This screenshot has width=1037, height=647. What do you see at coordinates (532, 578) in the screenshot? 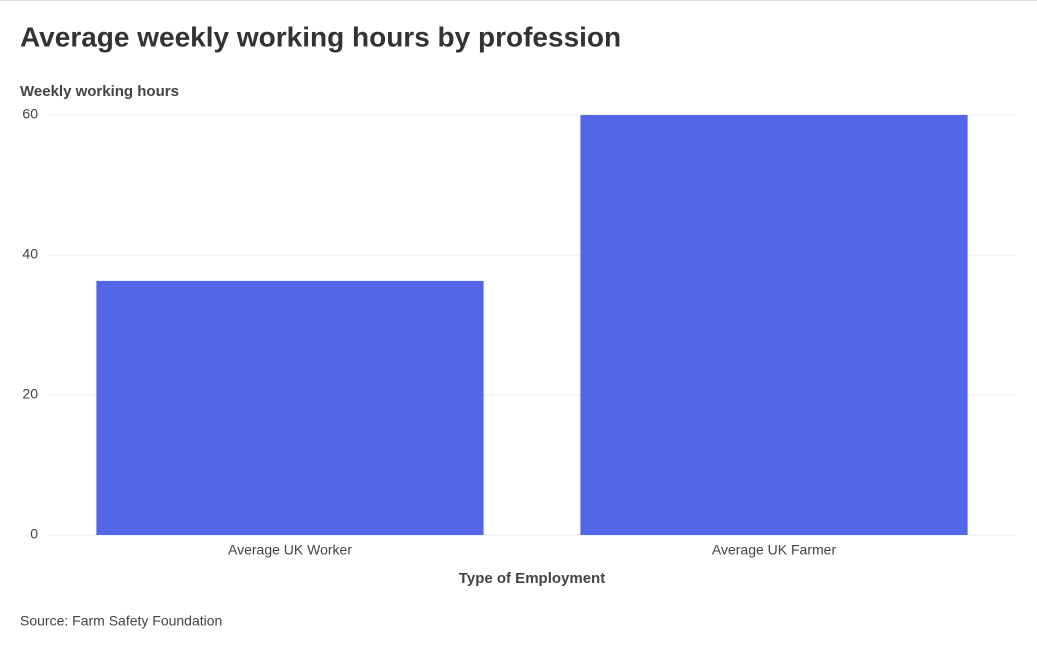
I see `x-axis-title: Type of Employment` at bounding box center [532, 578].